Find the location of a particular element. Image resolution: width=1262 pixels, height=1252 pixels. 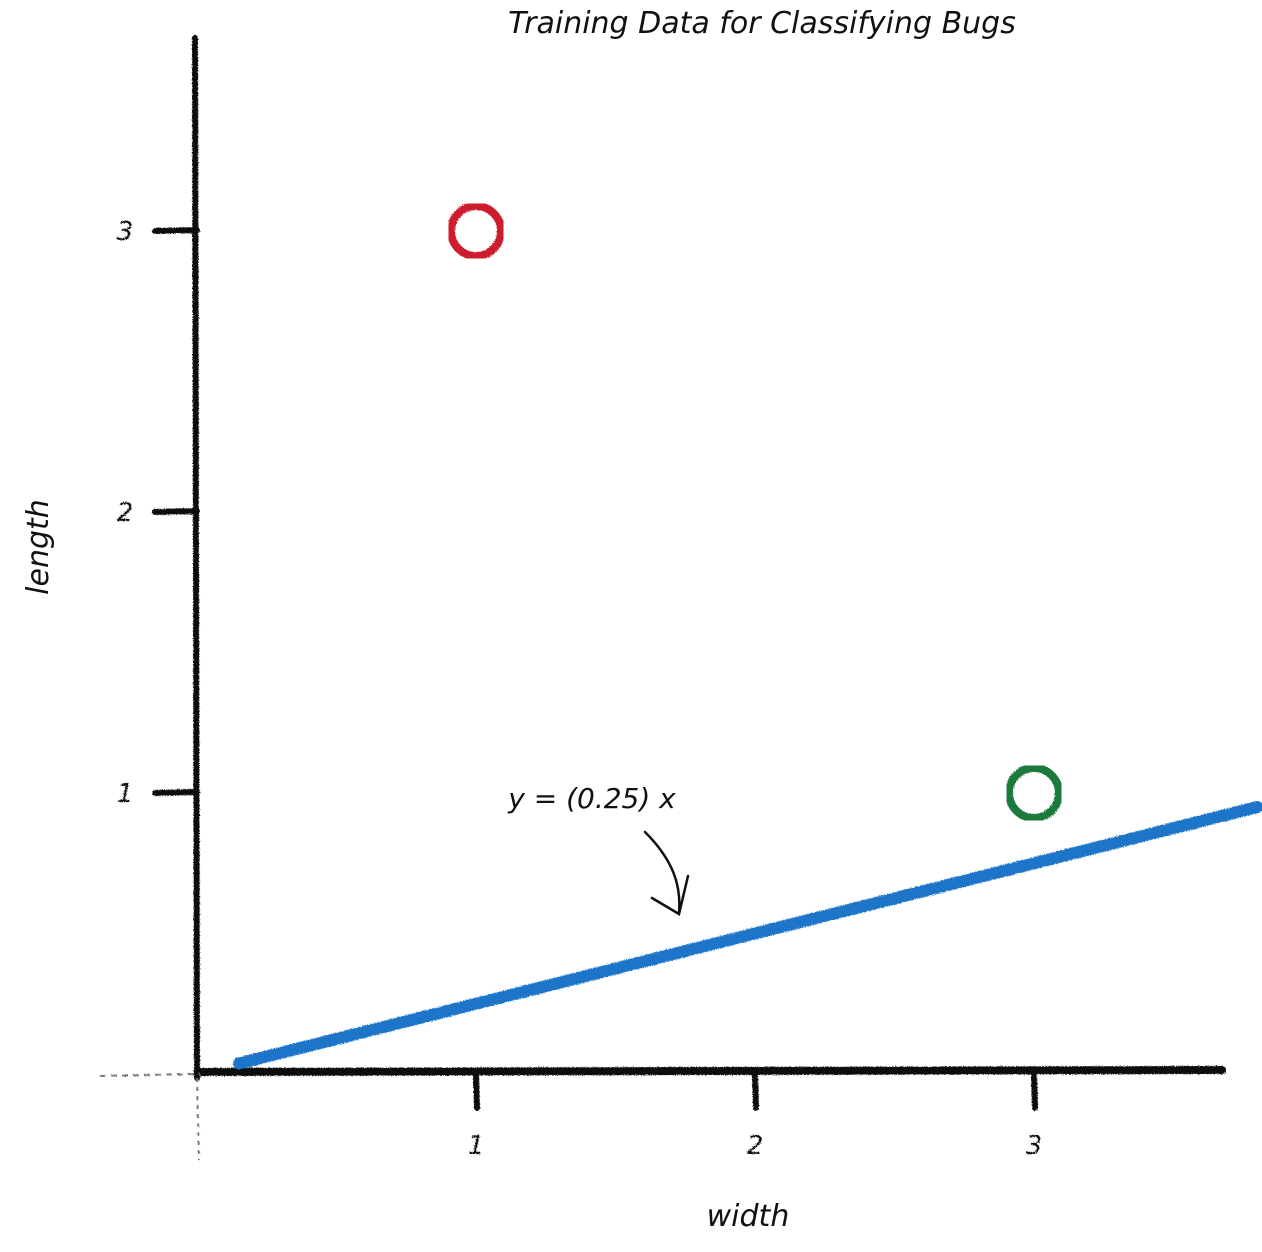

line-equation-label: y = (0.25) x is located at coordinates (591, 798).